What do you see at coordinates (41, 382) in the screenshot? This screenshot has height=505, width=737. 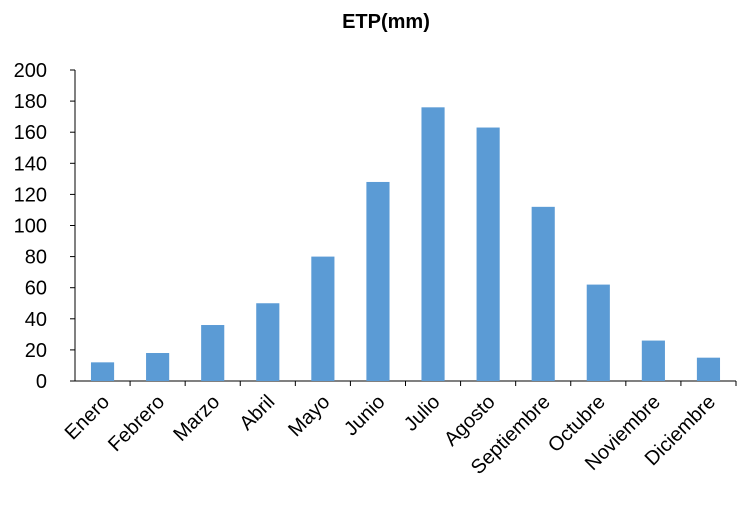 I see `y-tick-label: 0` at bounding box center [41, 382].